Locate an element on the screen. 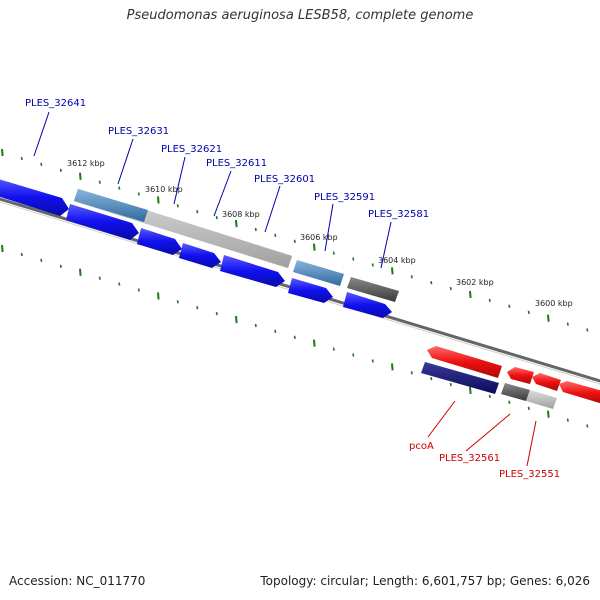  inner-feature-track is located at coordinates (489, 385).